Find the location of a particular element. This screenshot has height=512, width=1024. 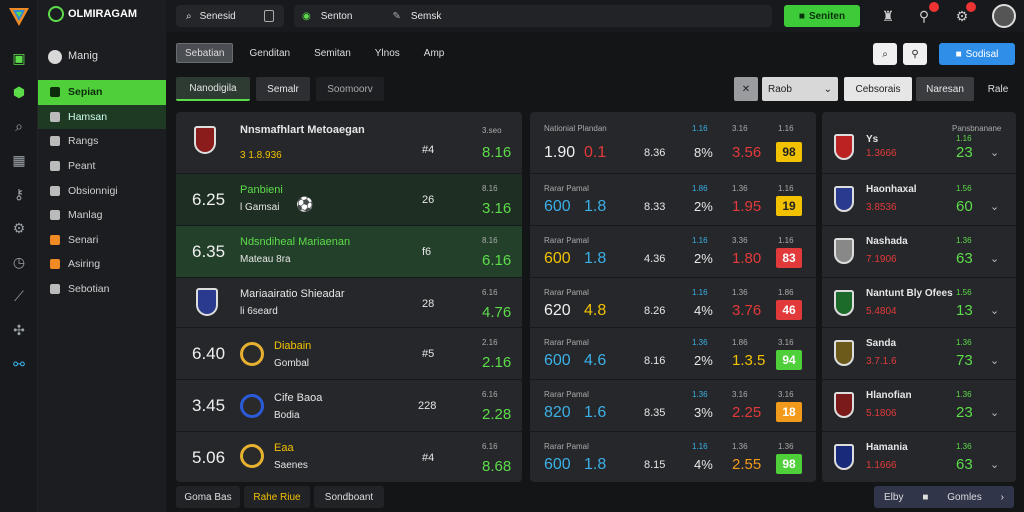

standings-row: Ys 1.3666 1.16 23 ⌄ is located at coordinates (919, 143).